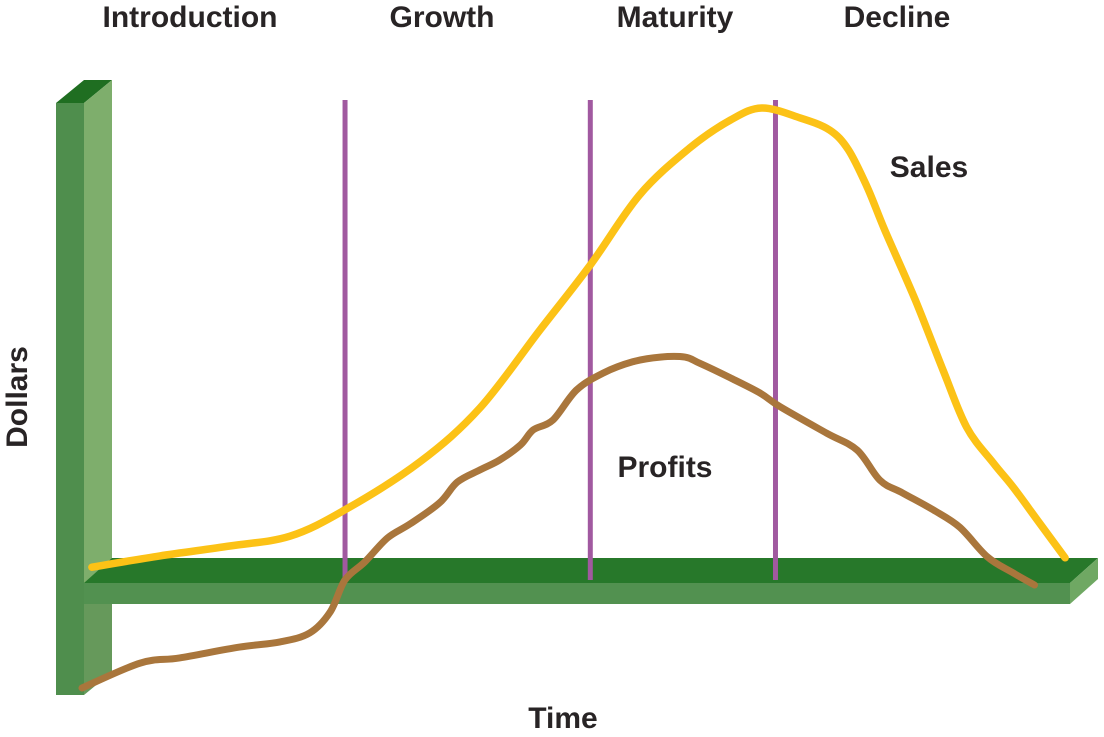 The width and height of the screenshot is (1104, 737). I want to click on phase-label-decline: Decline, so click(897, 17).